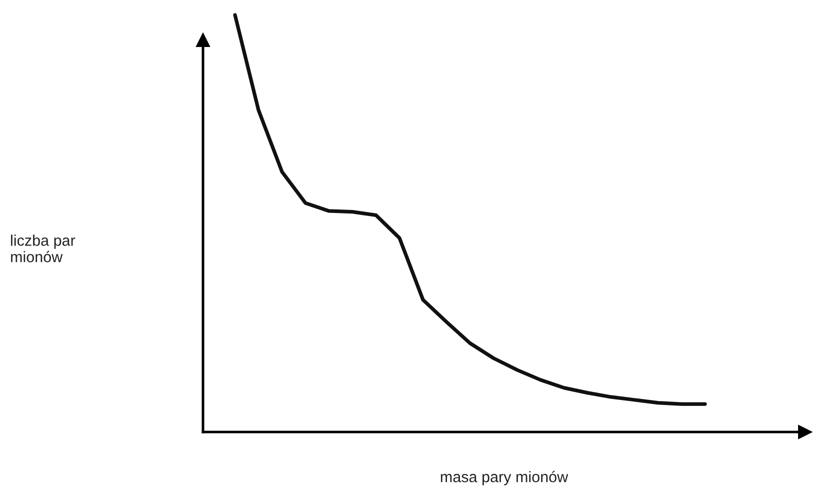 The height and width of the screenshot is (502, 814). I want to click on text: liczba par mionów, so click(43, 248).